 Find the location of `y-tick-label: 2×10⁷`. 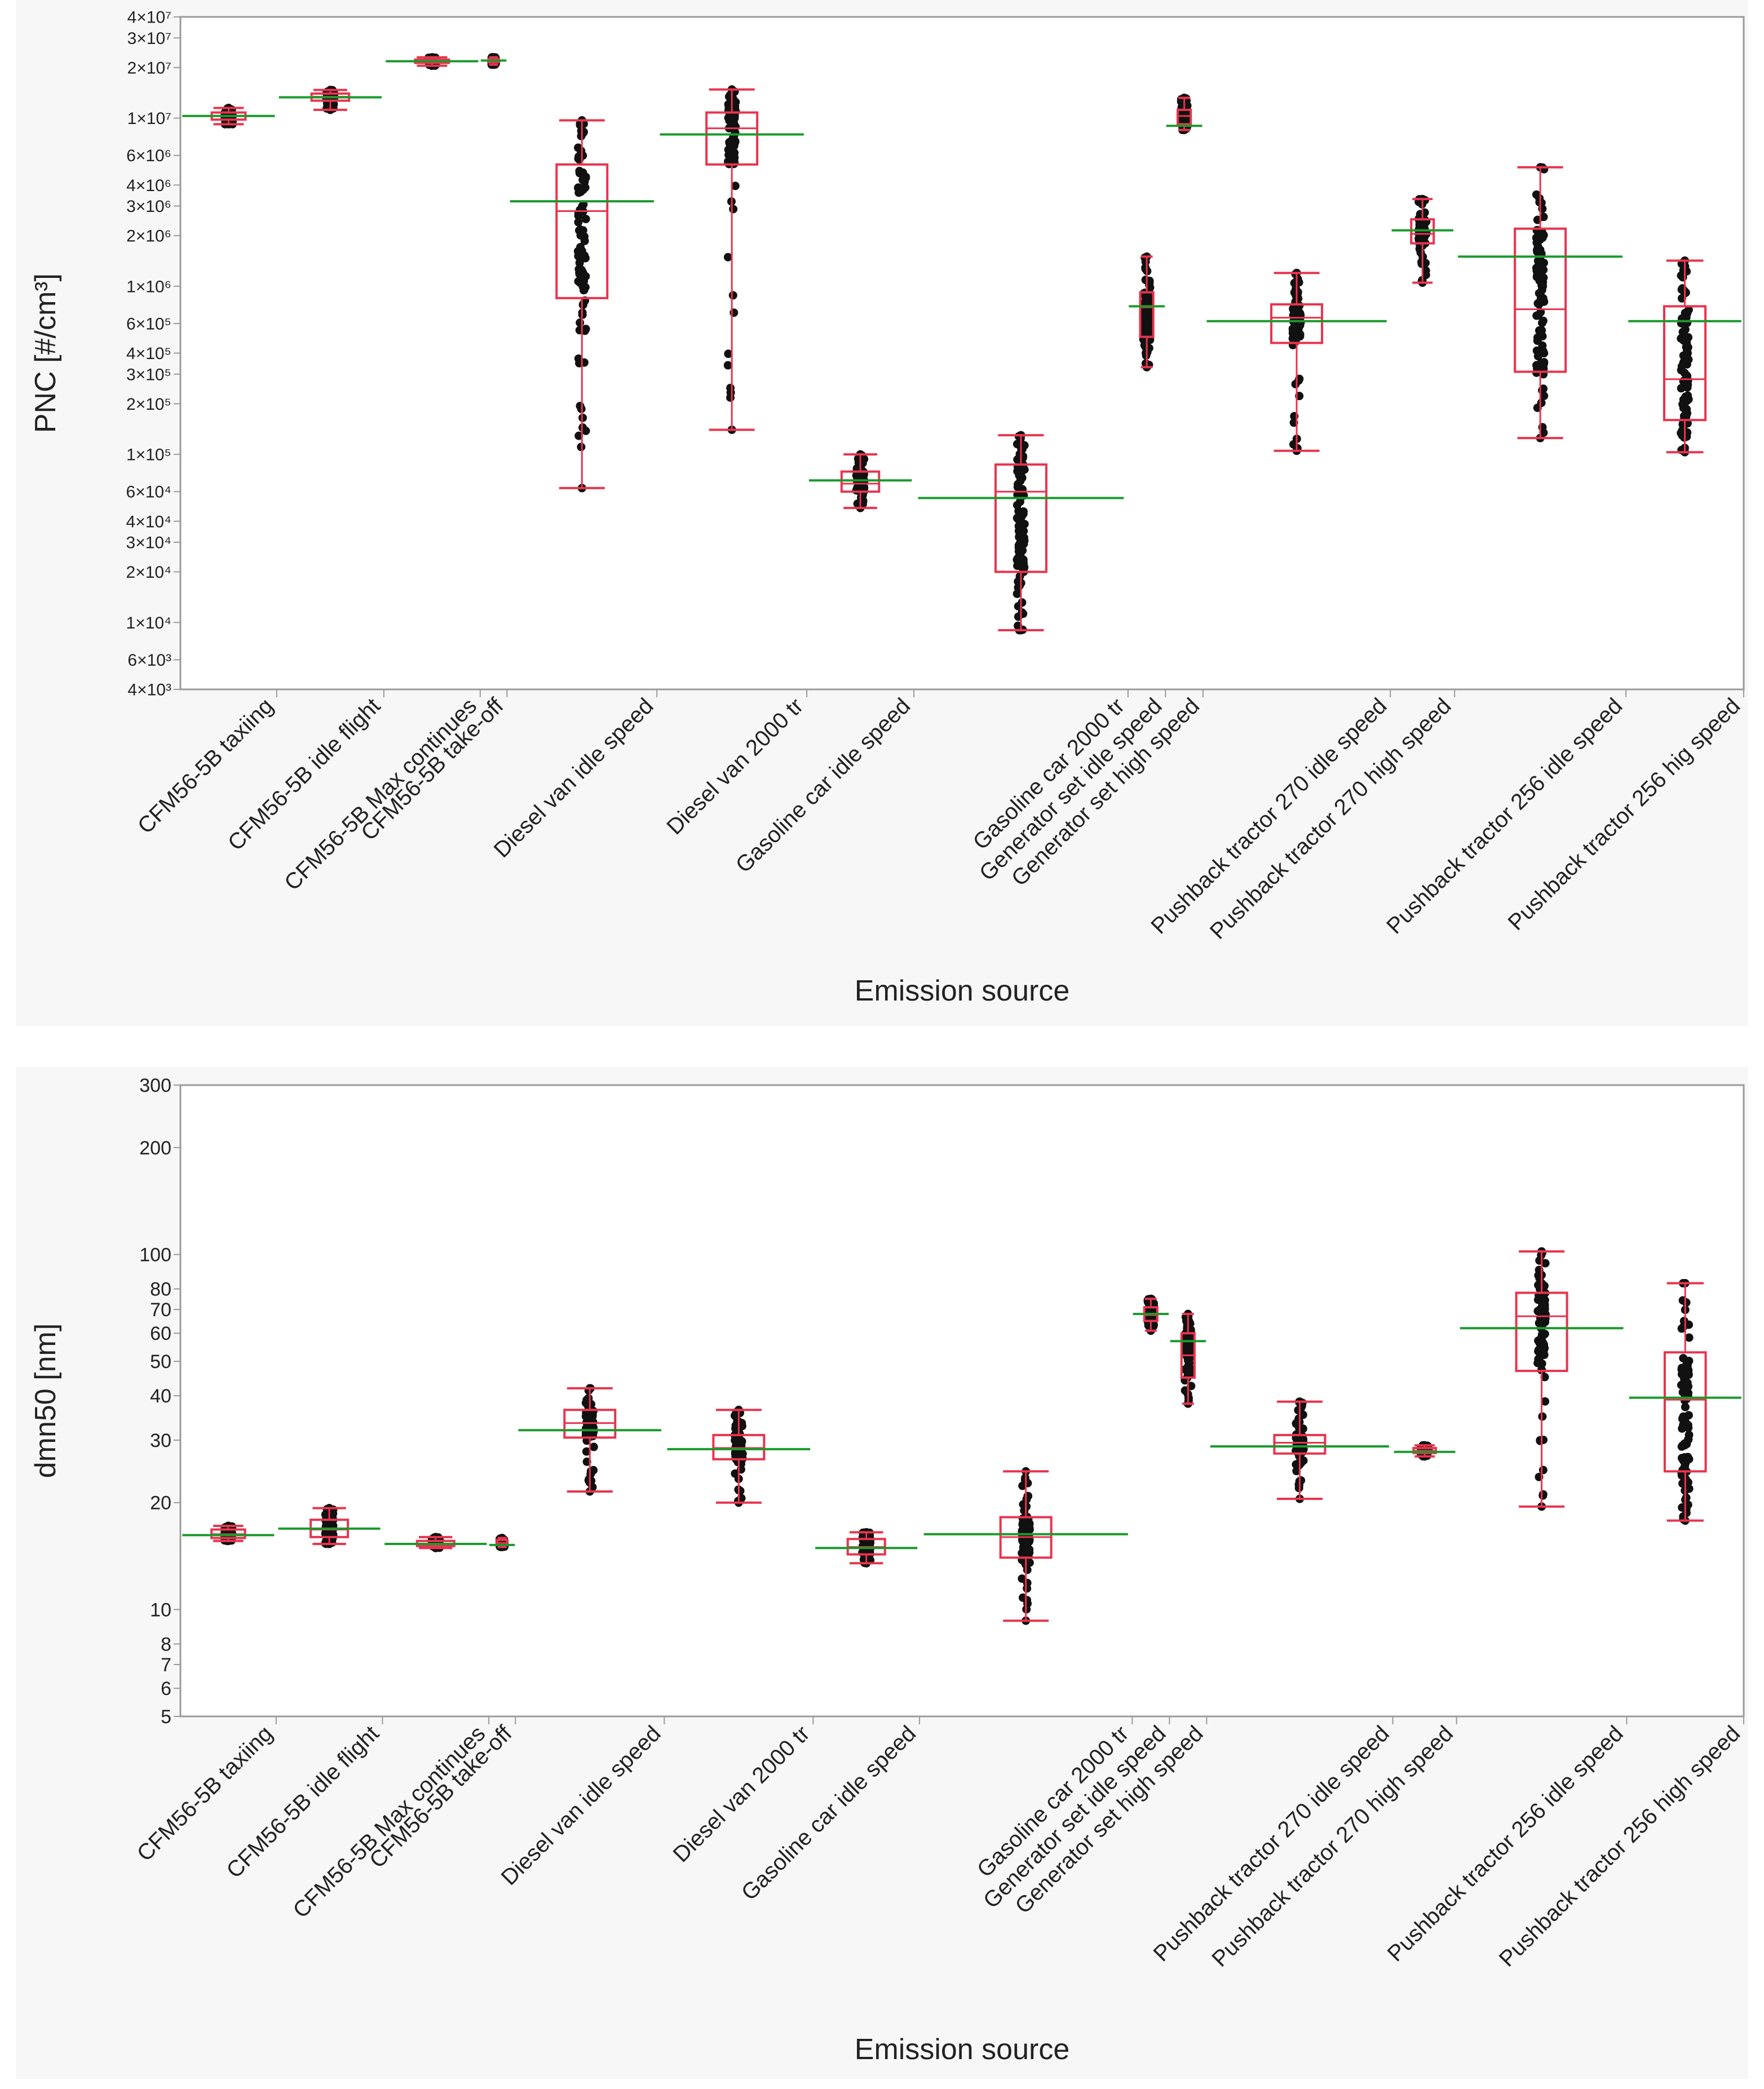

y-tick-label: 2×10⁷ is located at coordinates (149, 68).